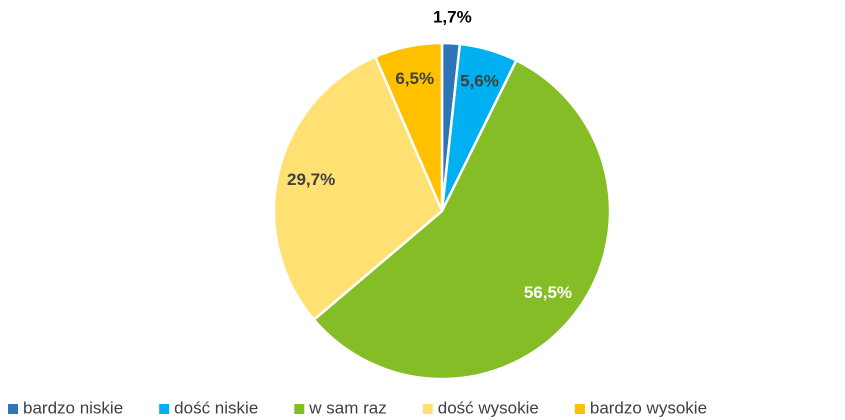 The image size is (845, 420). Describe the element at coordinates (479, 80) in the screenshot. I see `data-label: 5,6%` at that location.